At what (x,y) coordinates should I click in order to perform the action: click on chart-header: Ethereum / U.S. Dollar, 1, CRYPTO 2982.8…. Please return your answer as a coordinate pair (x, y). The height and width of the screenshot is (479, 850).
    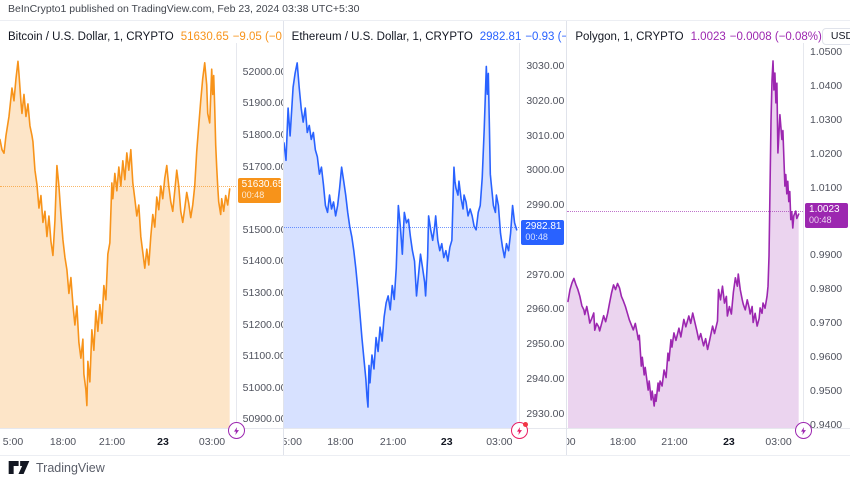
    Looking at the image, I should click on (425, 34).